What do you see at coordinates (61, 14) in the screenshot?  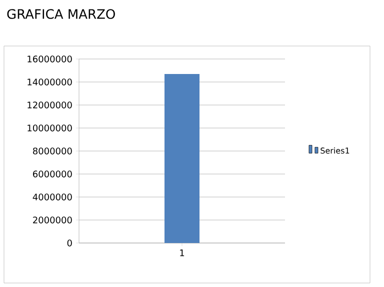 I see `chart-title: GRAFICA MARZO` at bounding box center [61, 14].